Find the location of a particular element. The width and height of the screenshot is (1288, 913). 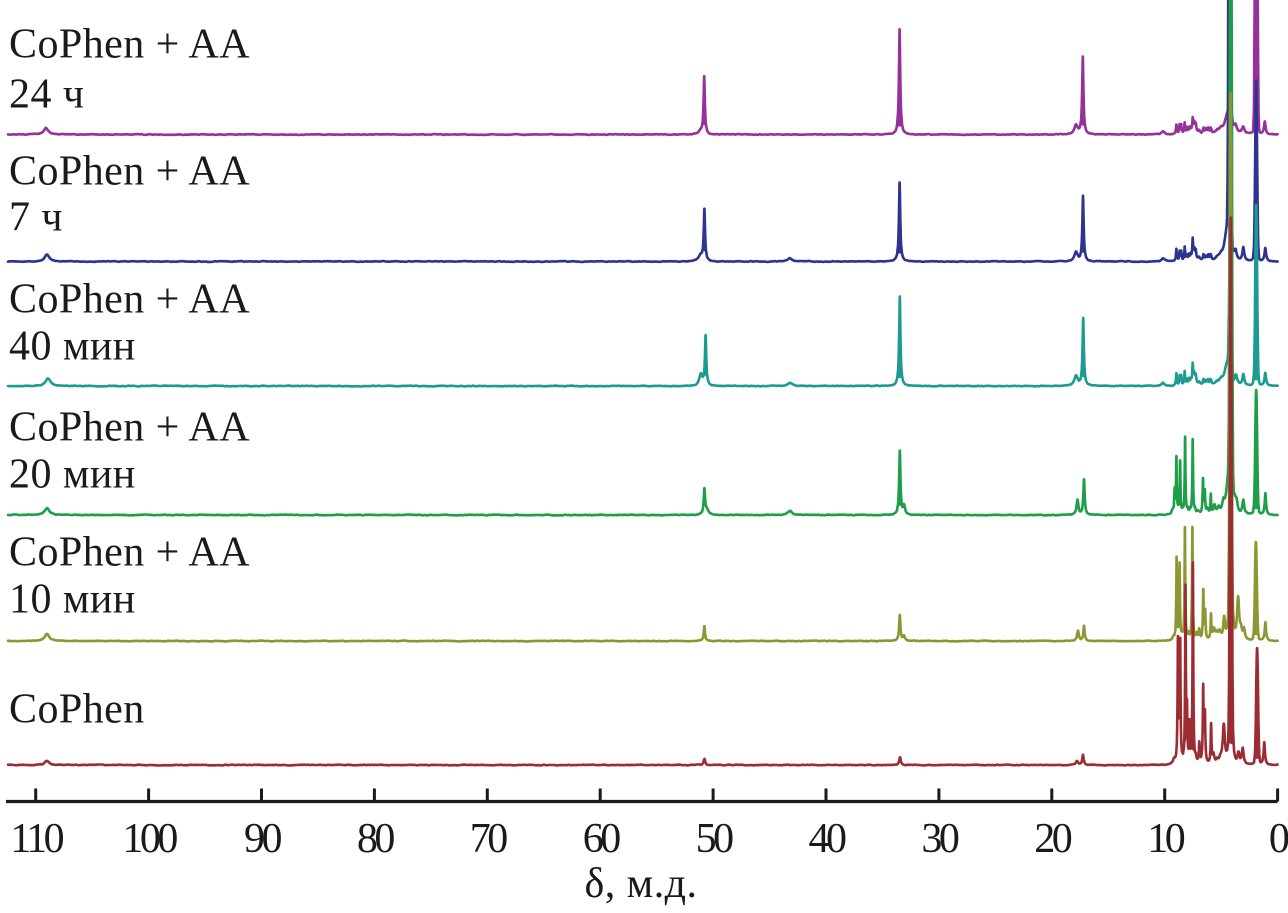

svg-text: 10 мин is located at coordinates (72, 600).